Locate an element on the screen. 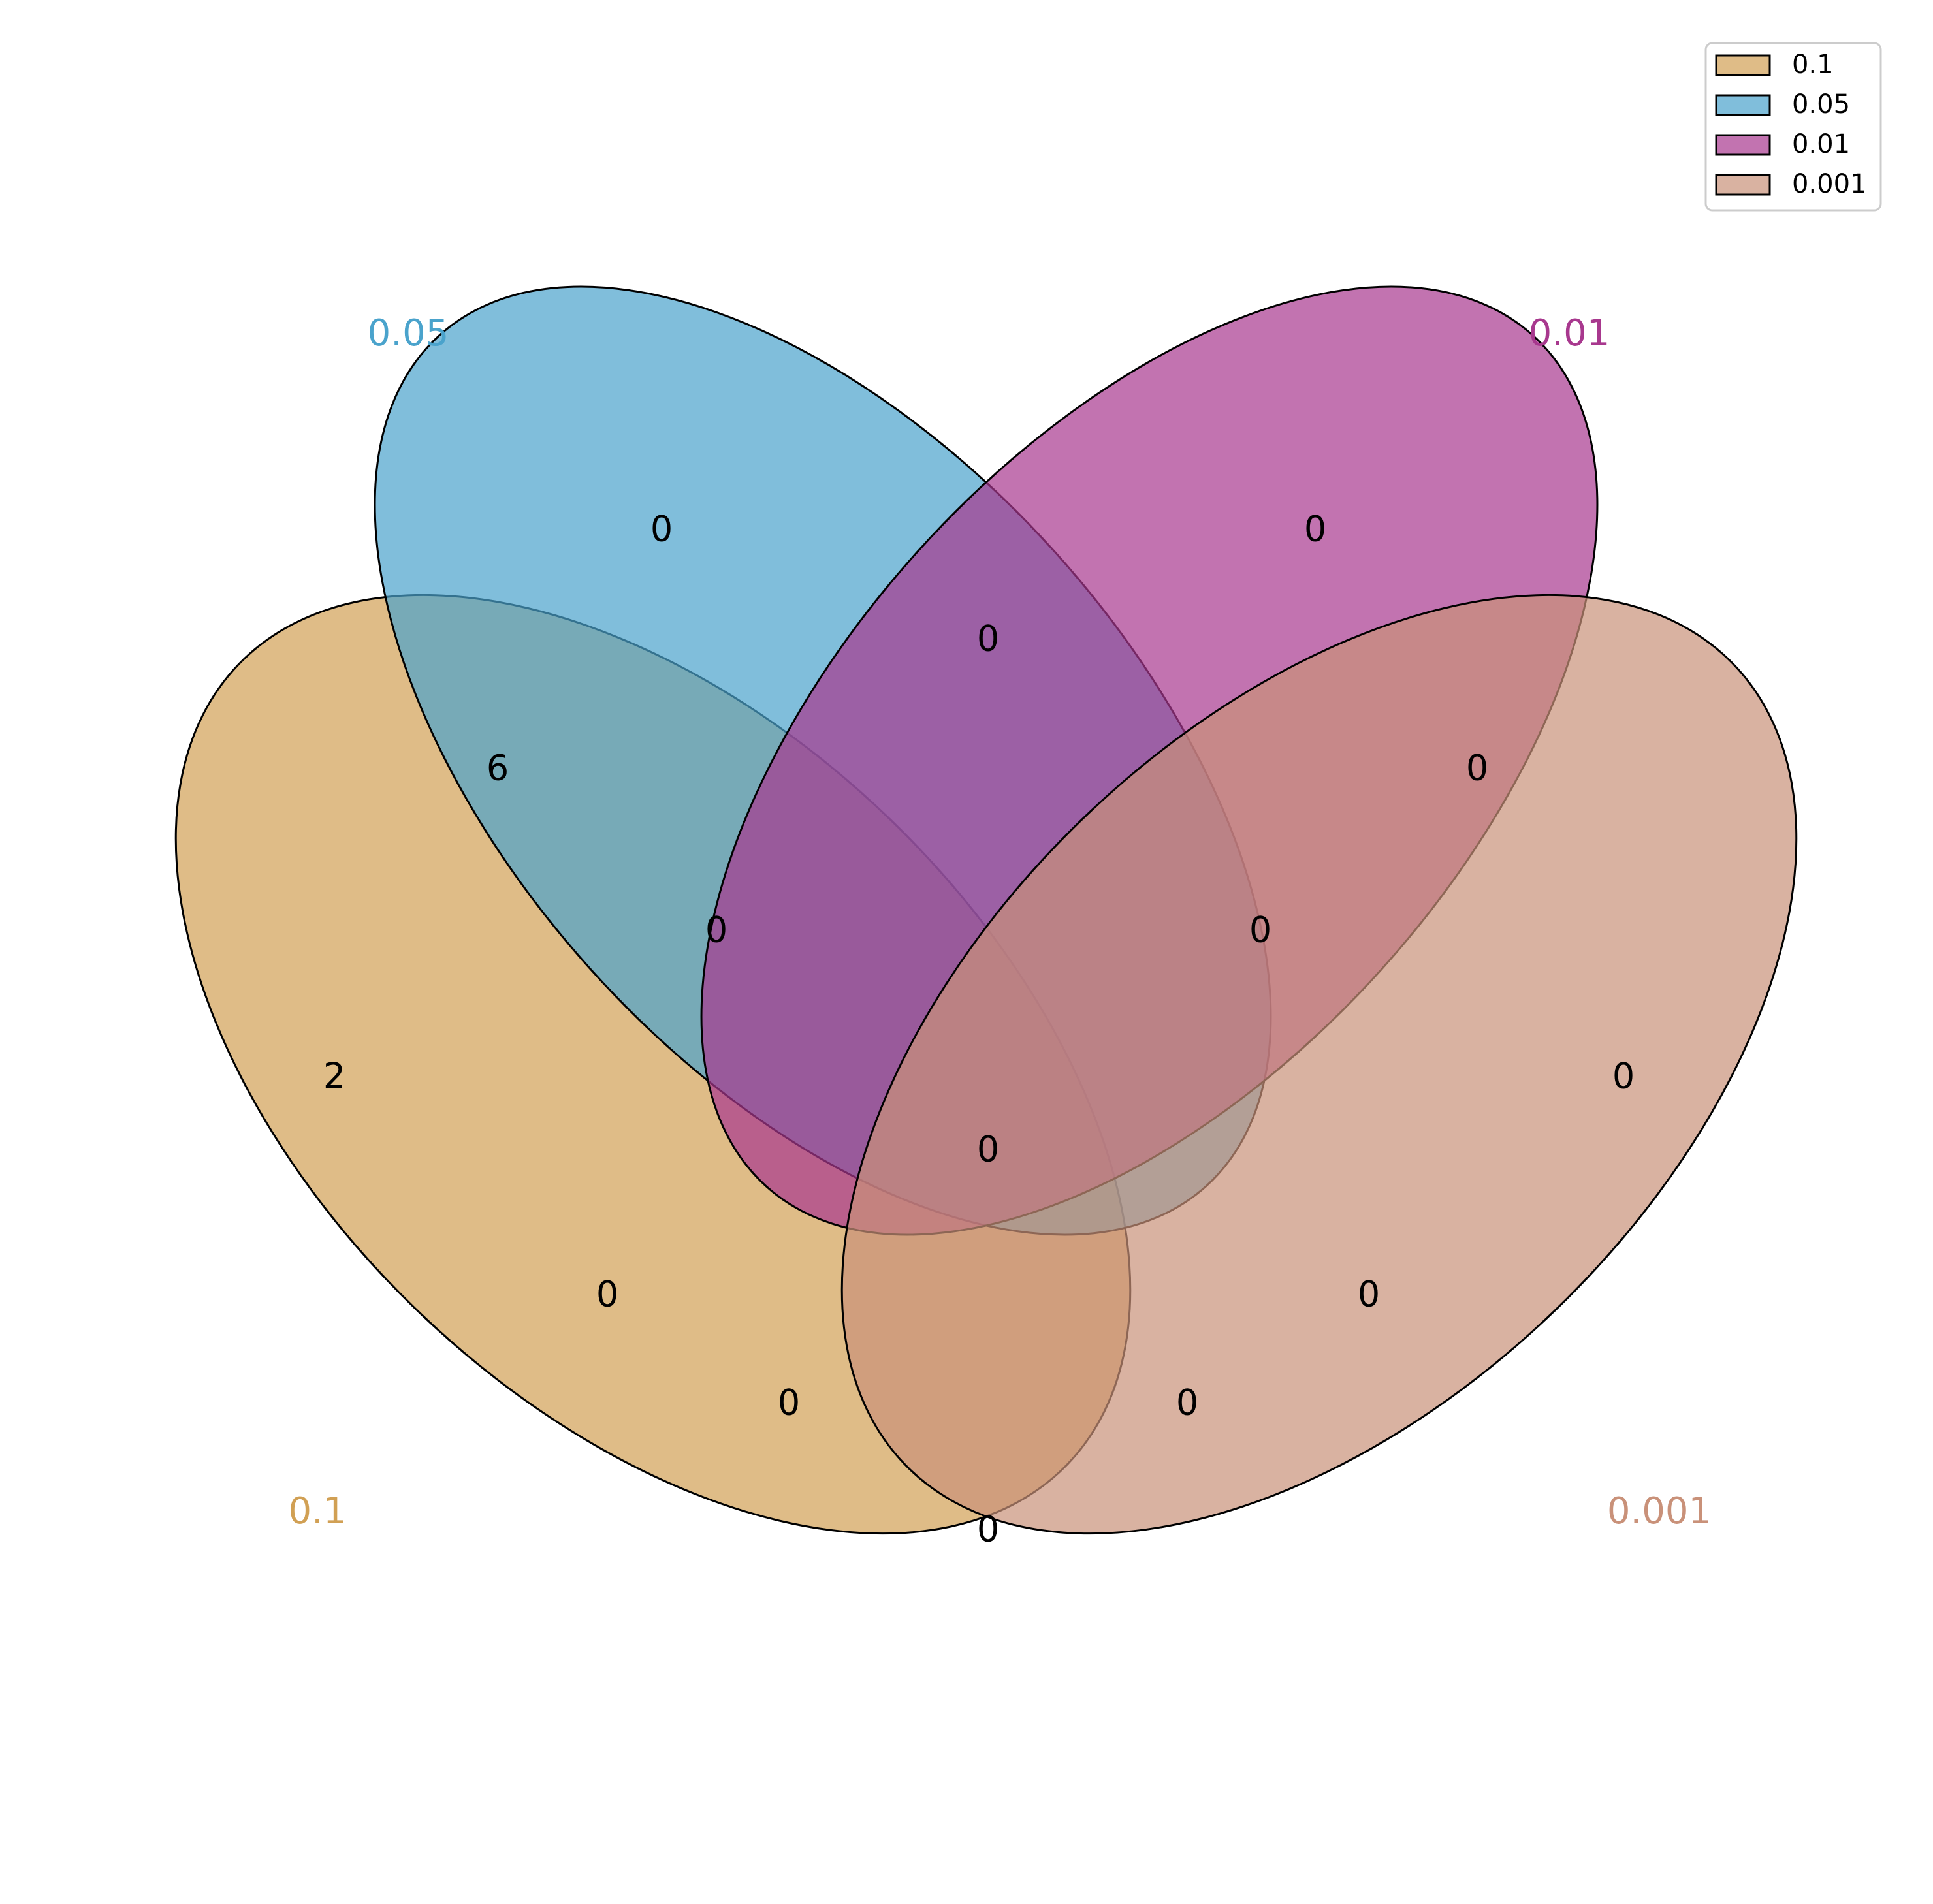 This screenshot has width=1933, height=1904. legend-label-0-1: 0.1 is located at coordinates (1813, 65).